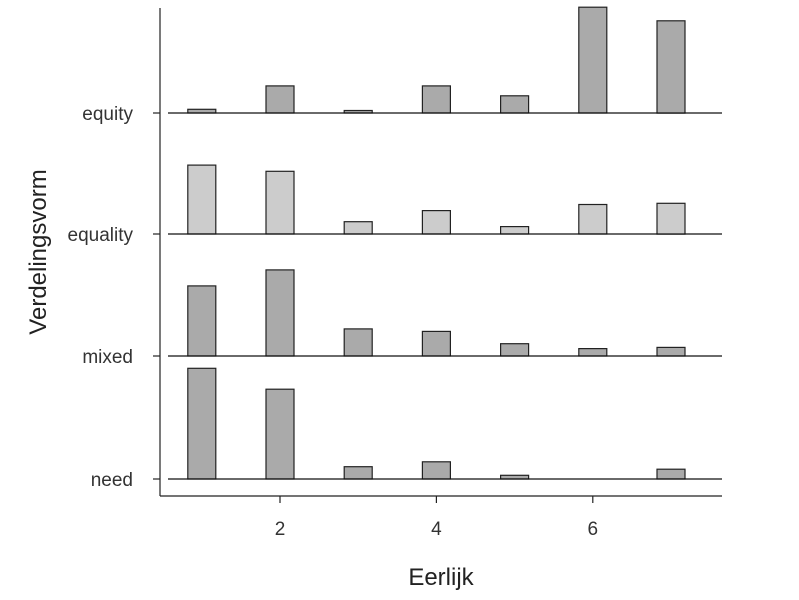 The height and width of the screenshot is (600, 799). What do you see at coordinates (445, 60) in the screenshot?
I see `ridge-equity` at bounding box center [445, 60].